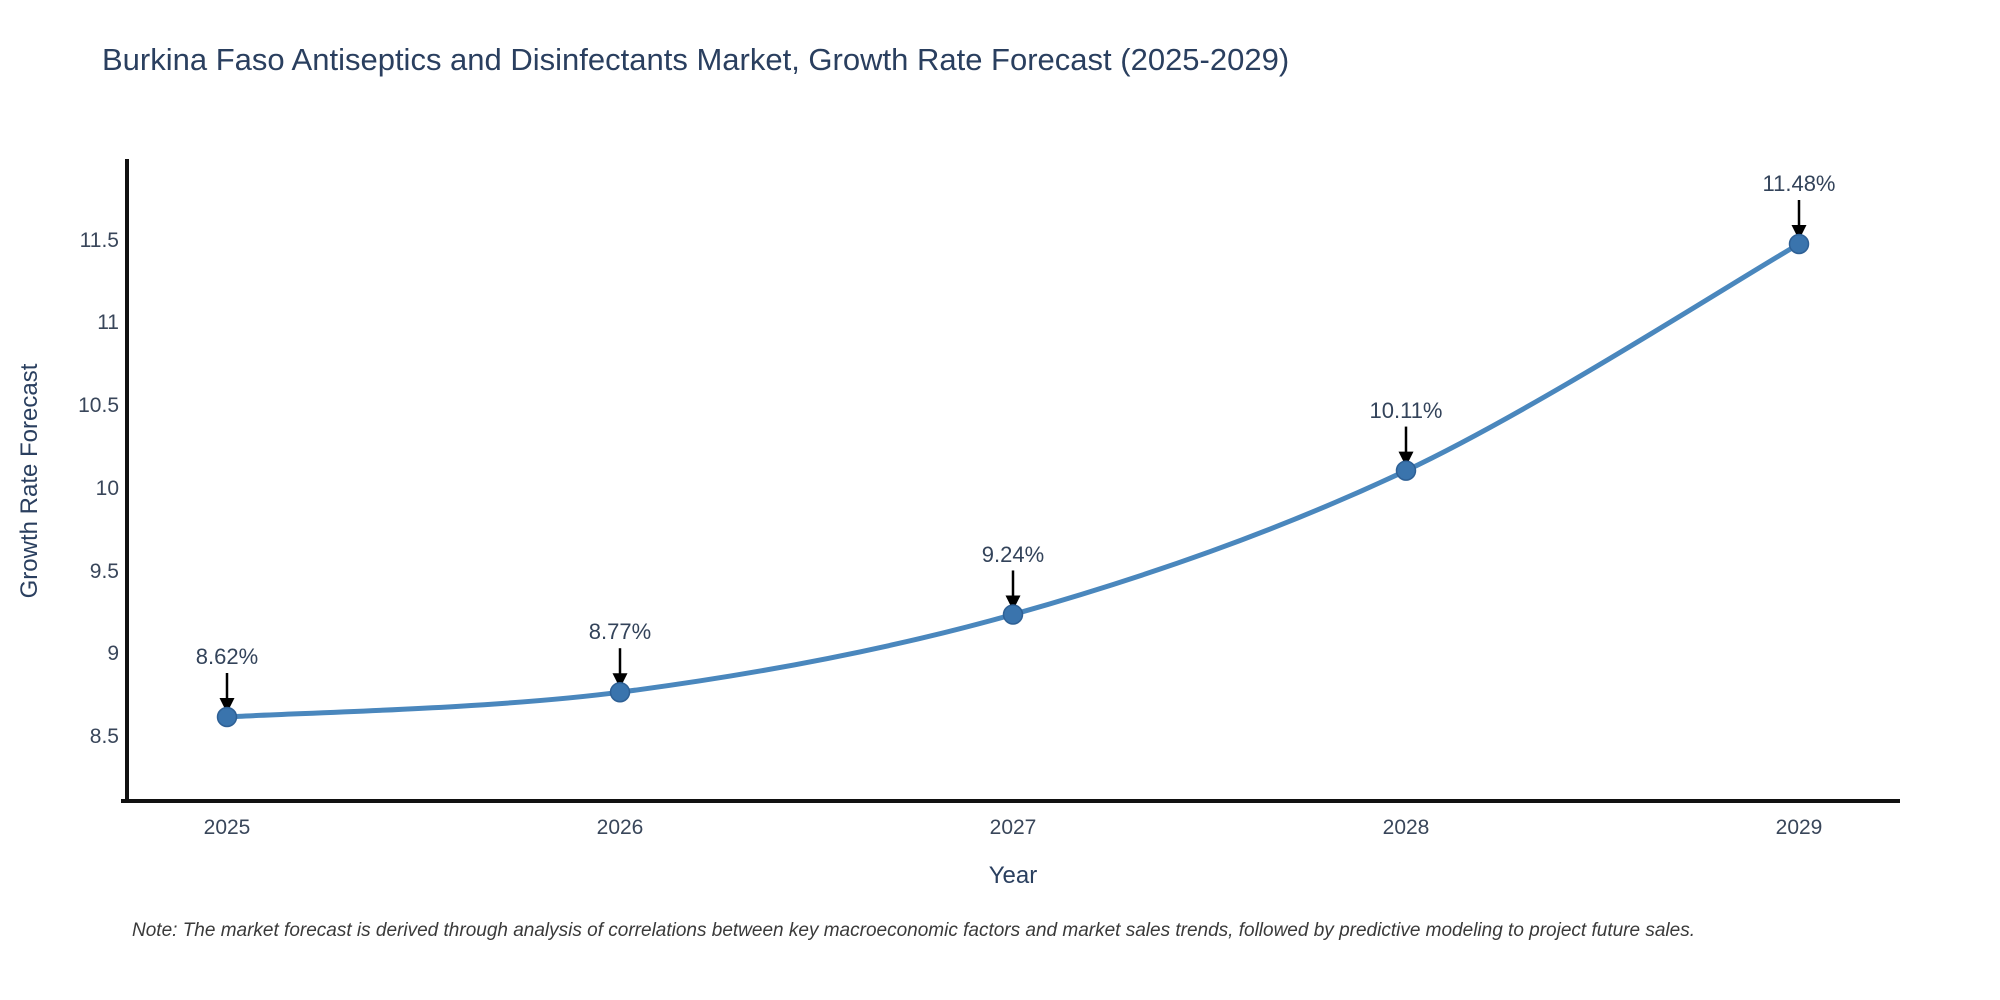 The height and width of the screenshot is (1000, 2000). Describe the element at coordinates (108, 323) in the screenshot. I see `y-tick-label-11: 11` at that location.